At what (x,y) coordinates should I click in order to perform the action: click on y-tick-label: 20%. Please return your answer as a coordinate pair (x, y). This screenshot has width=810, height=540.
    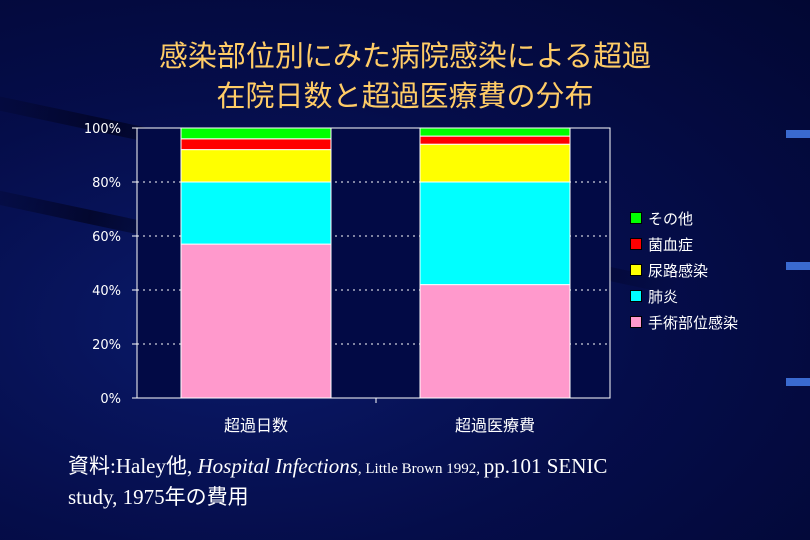
    Looking at the image, I should click on (106, 345).